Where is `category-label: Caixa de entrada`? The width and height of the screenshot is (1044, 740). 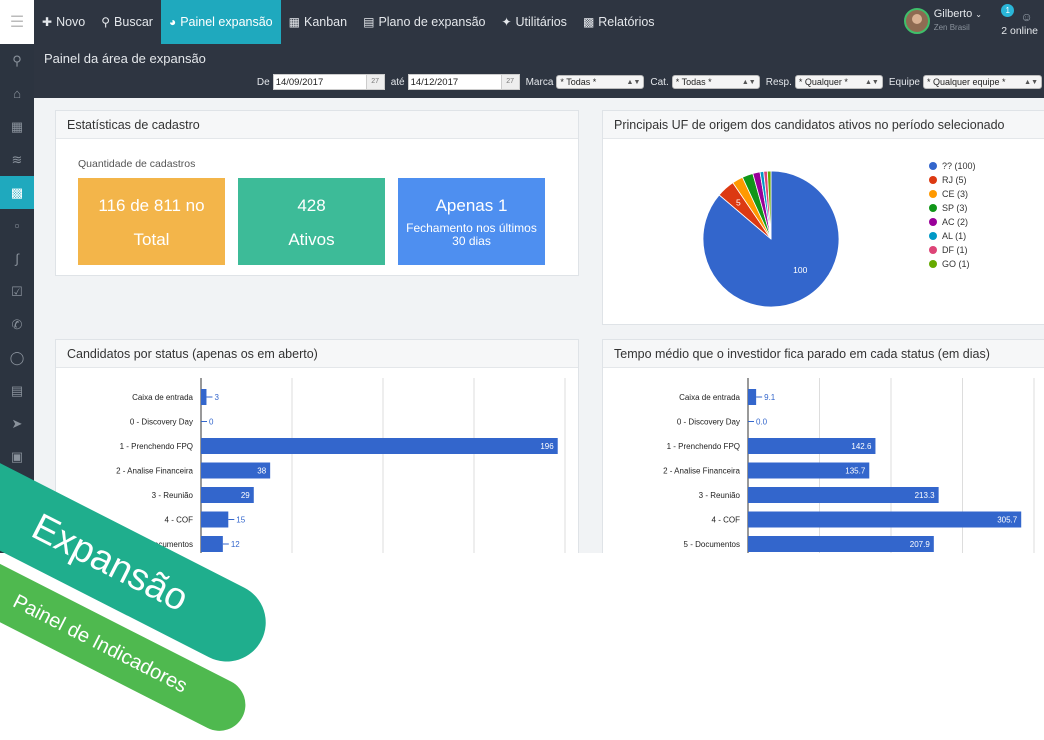
category-label: Caixa de entrada is located at coordinates (162, 397).